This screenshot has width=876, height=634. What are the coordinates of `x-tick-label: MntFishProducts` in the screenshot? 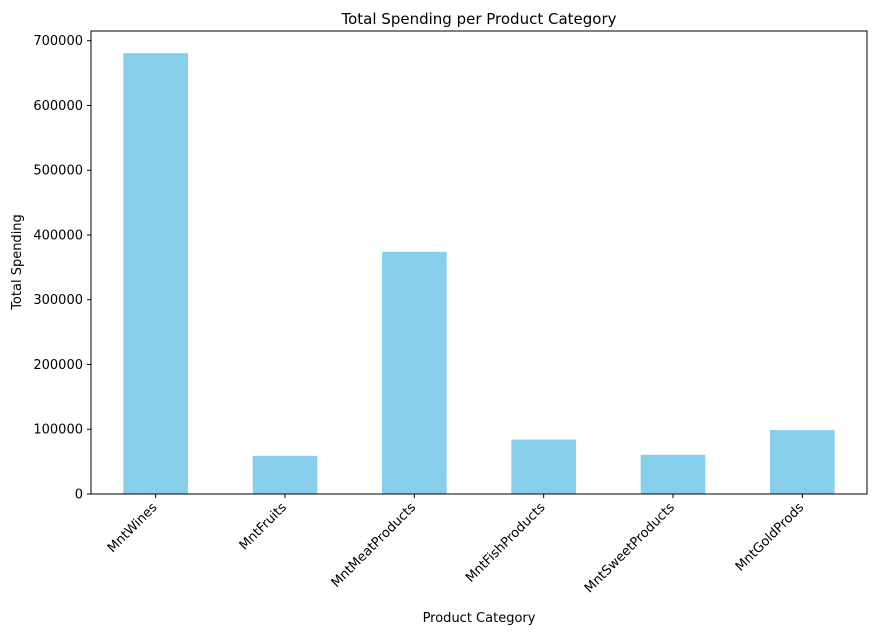 It's located at (506, 543).